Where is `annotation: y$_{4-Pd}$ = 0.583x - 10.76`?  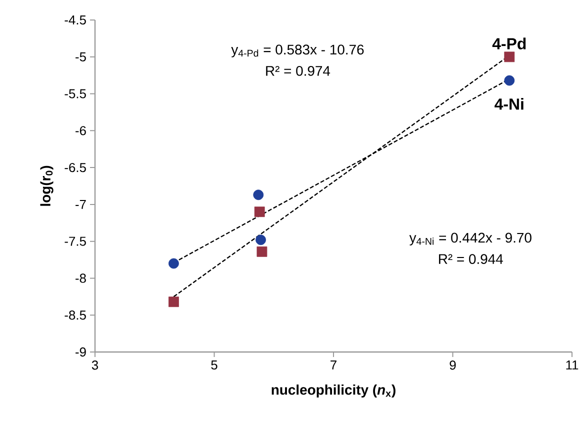
annotation: y$_{4-Pd}$ = 0.583x - 10.76 is located at coordinates (297, 51).